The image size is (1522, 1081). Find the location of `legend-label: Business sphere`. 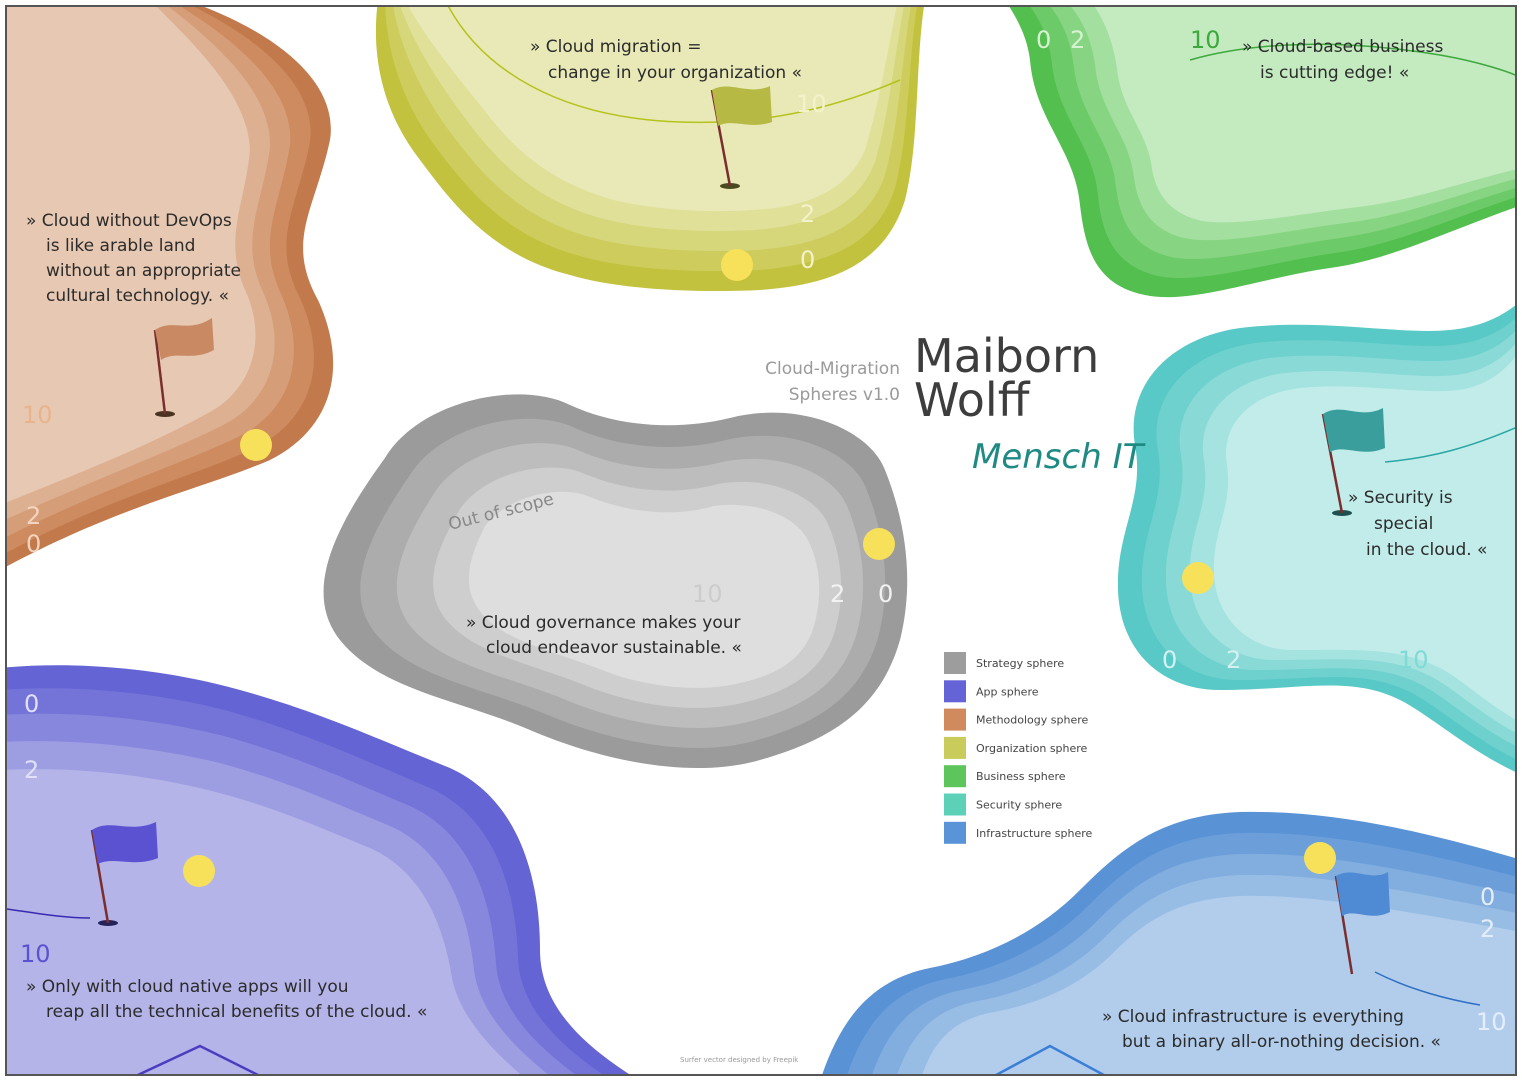

legend-label: Business sphere is located at coordinates (1021, 776).